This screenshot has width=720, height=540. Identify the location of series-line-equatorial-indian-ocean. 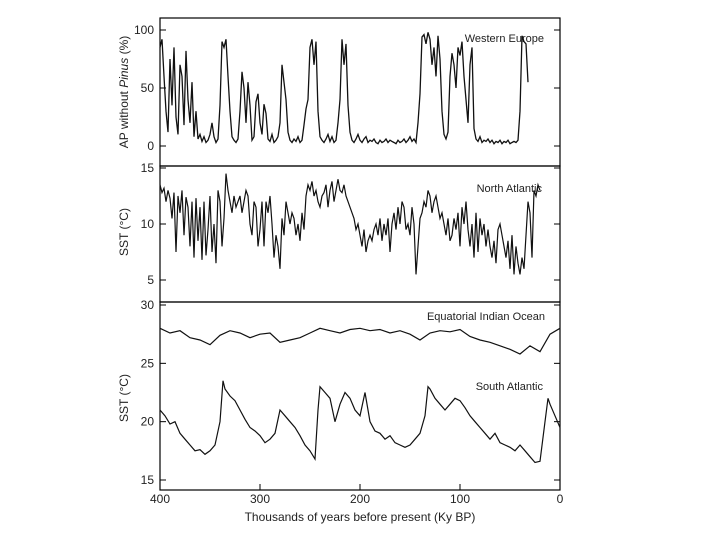
(360, 341).